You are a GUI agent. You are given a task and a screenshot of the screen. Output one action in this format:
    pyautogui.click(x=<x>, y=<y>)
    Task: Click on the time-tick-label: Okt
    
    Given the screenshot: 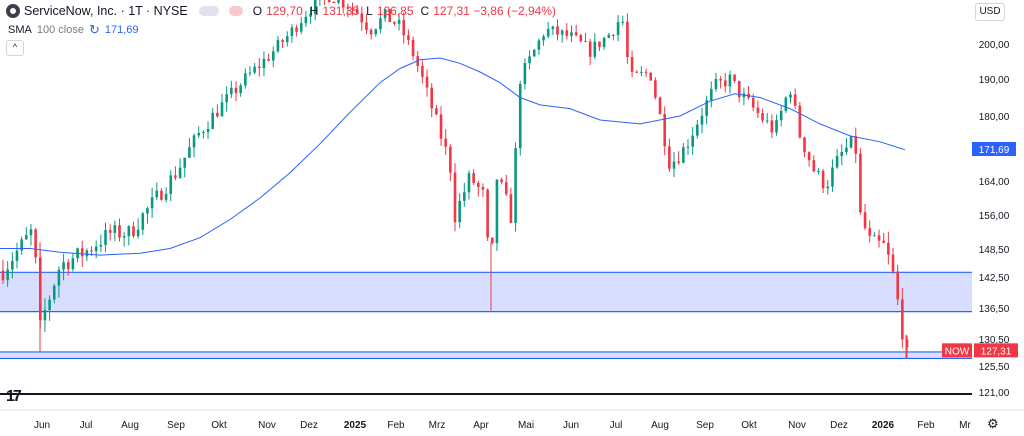 What is the action you would take?
    pyautogui.click(x=219, y=425)
    